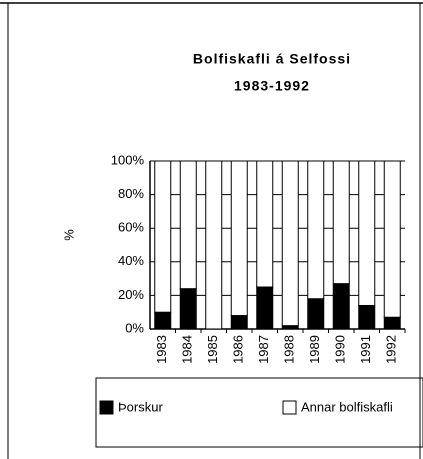 The width and height of the screenshot is (423, 459). Describe the element at coordinates (391, 349) in the screenshot. I see `x-tick-label: 1992` at that location.